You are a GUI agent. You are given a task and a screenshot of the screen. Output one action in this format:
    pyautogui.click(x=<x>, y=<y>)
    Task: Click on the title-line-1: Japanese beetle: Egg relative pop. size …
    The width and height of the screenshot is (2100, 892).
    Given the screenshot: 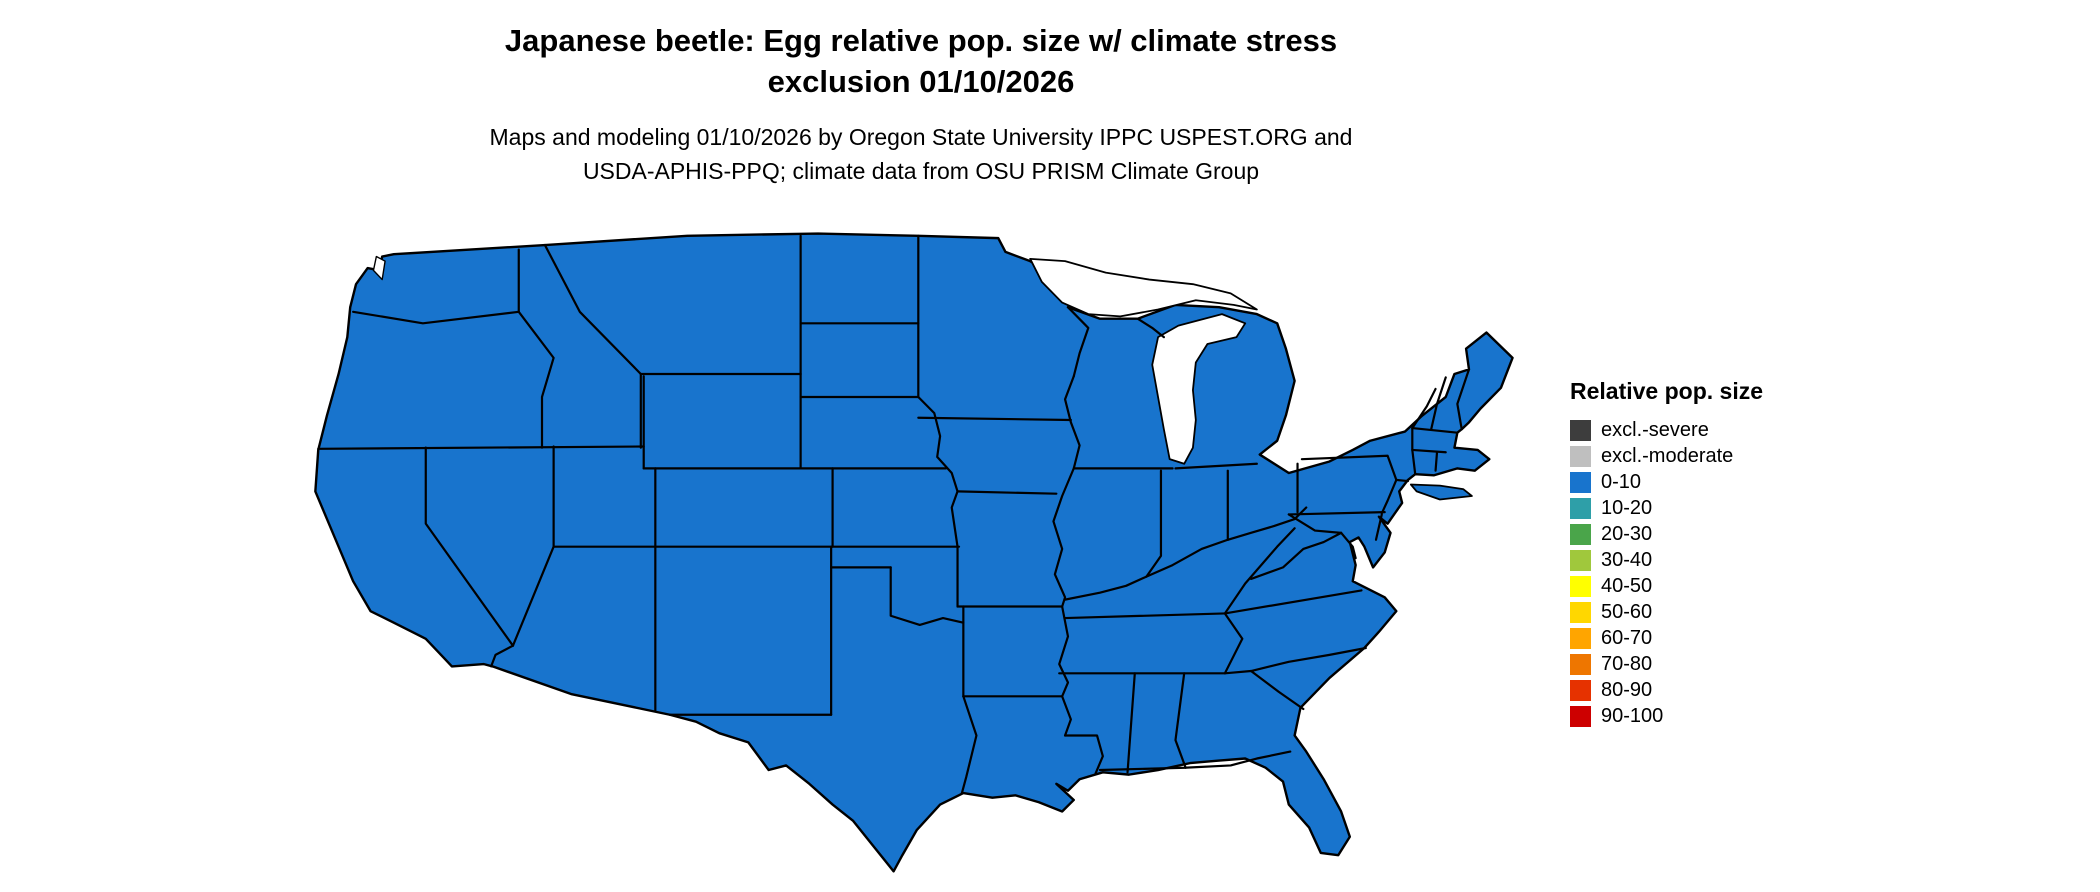 What is the action you would take?
    pyautogui.click(x=921, y=40)
    